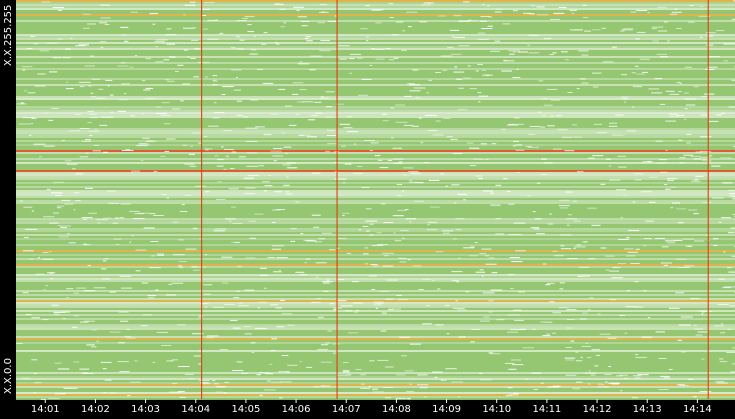  I want to click on x-tick-label: 14:09, so click(446, 409).